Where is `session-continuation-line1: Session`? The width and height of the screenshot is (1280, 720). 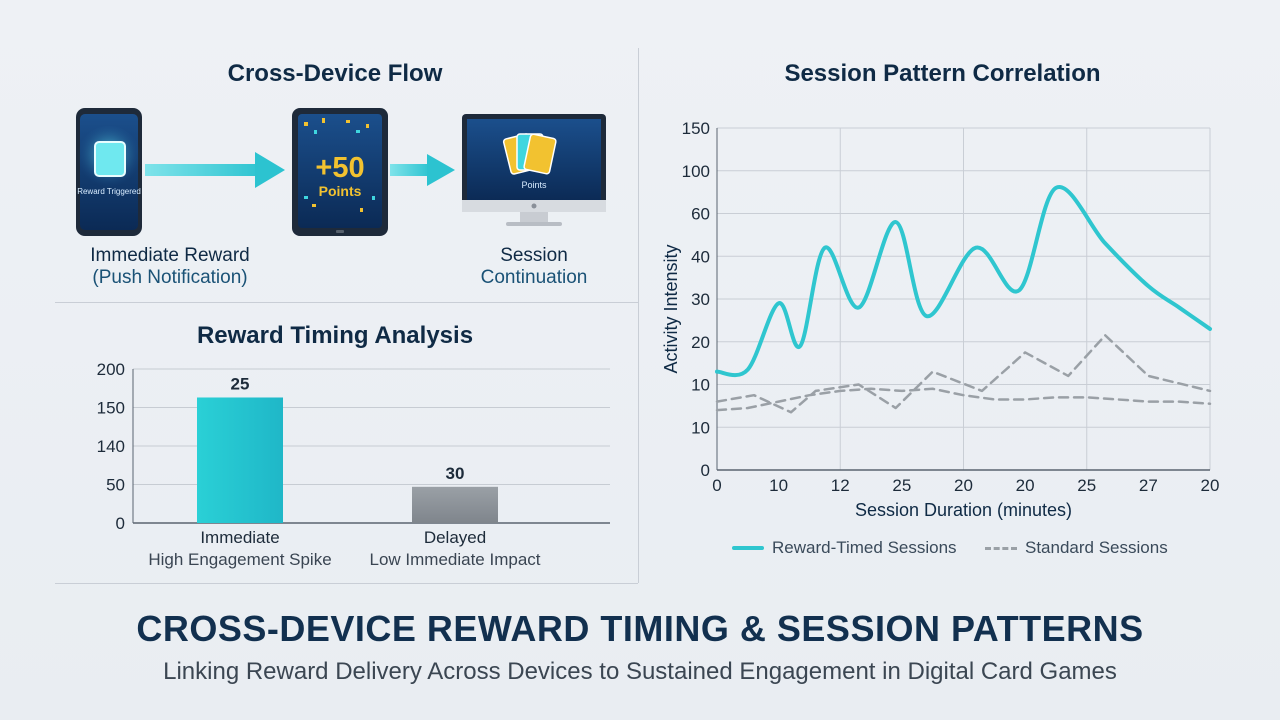
session-continuation-line1: Session is located at coordinates (534, 255).